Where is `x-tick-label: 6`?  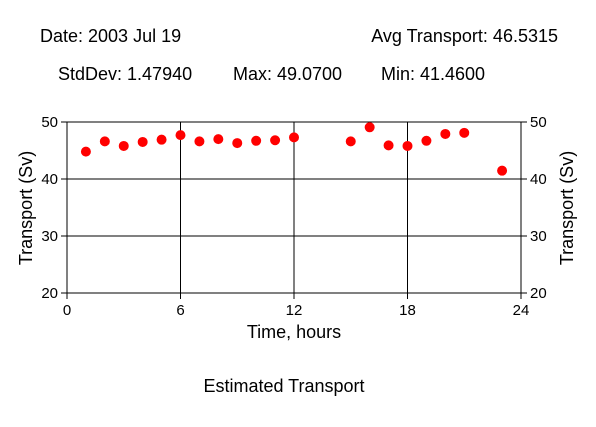 x-tick-label: 6 is located at coordinates (180, 310).